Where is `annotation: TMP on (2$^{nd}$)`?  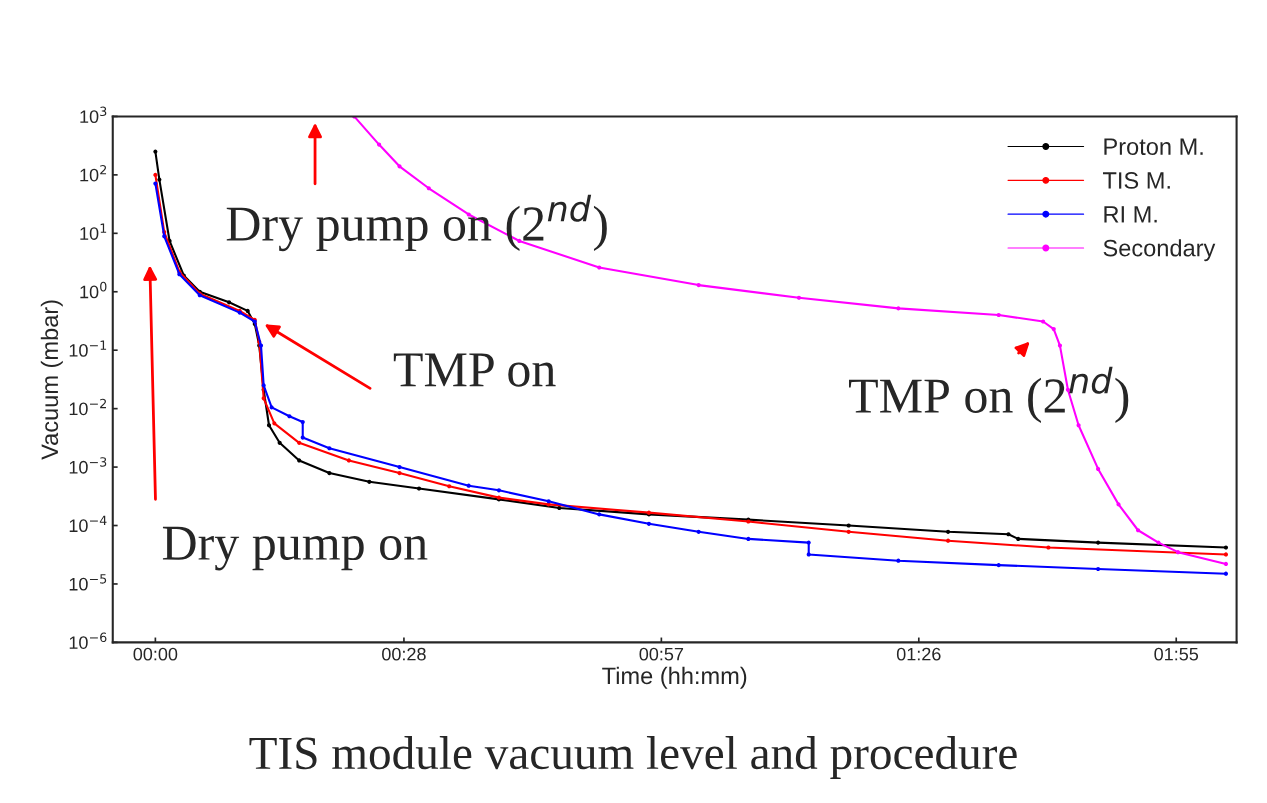
annotation: TMP on (2$^{nd}$) is located at coordinates (989, 395).